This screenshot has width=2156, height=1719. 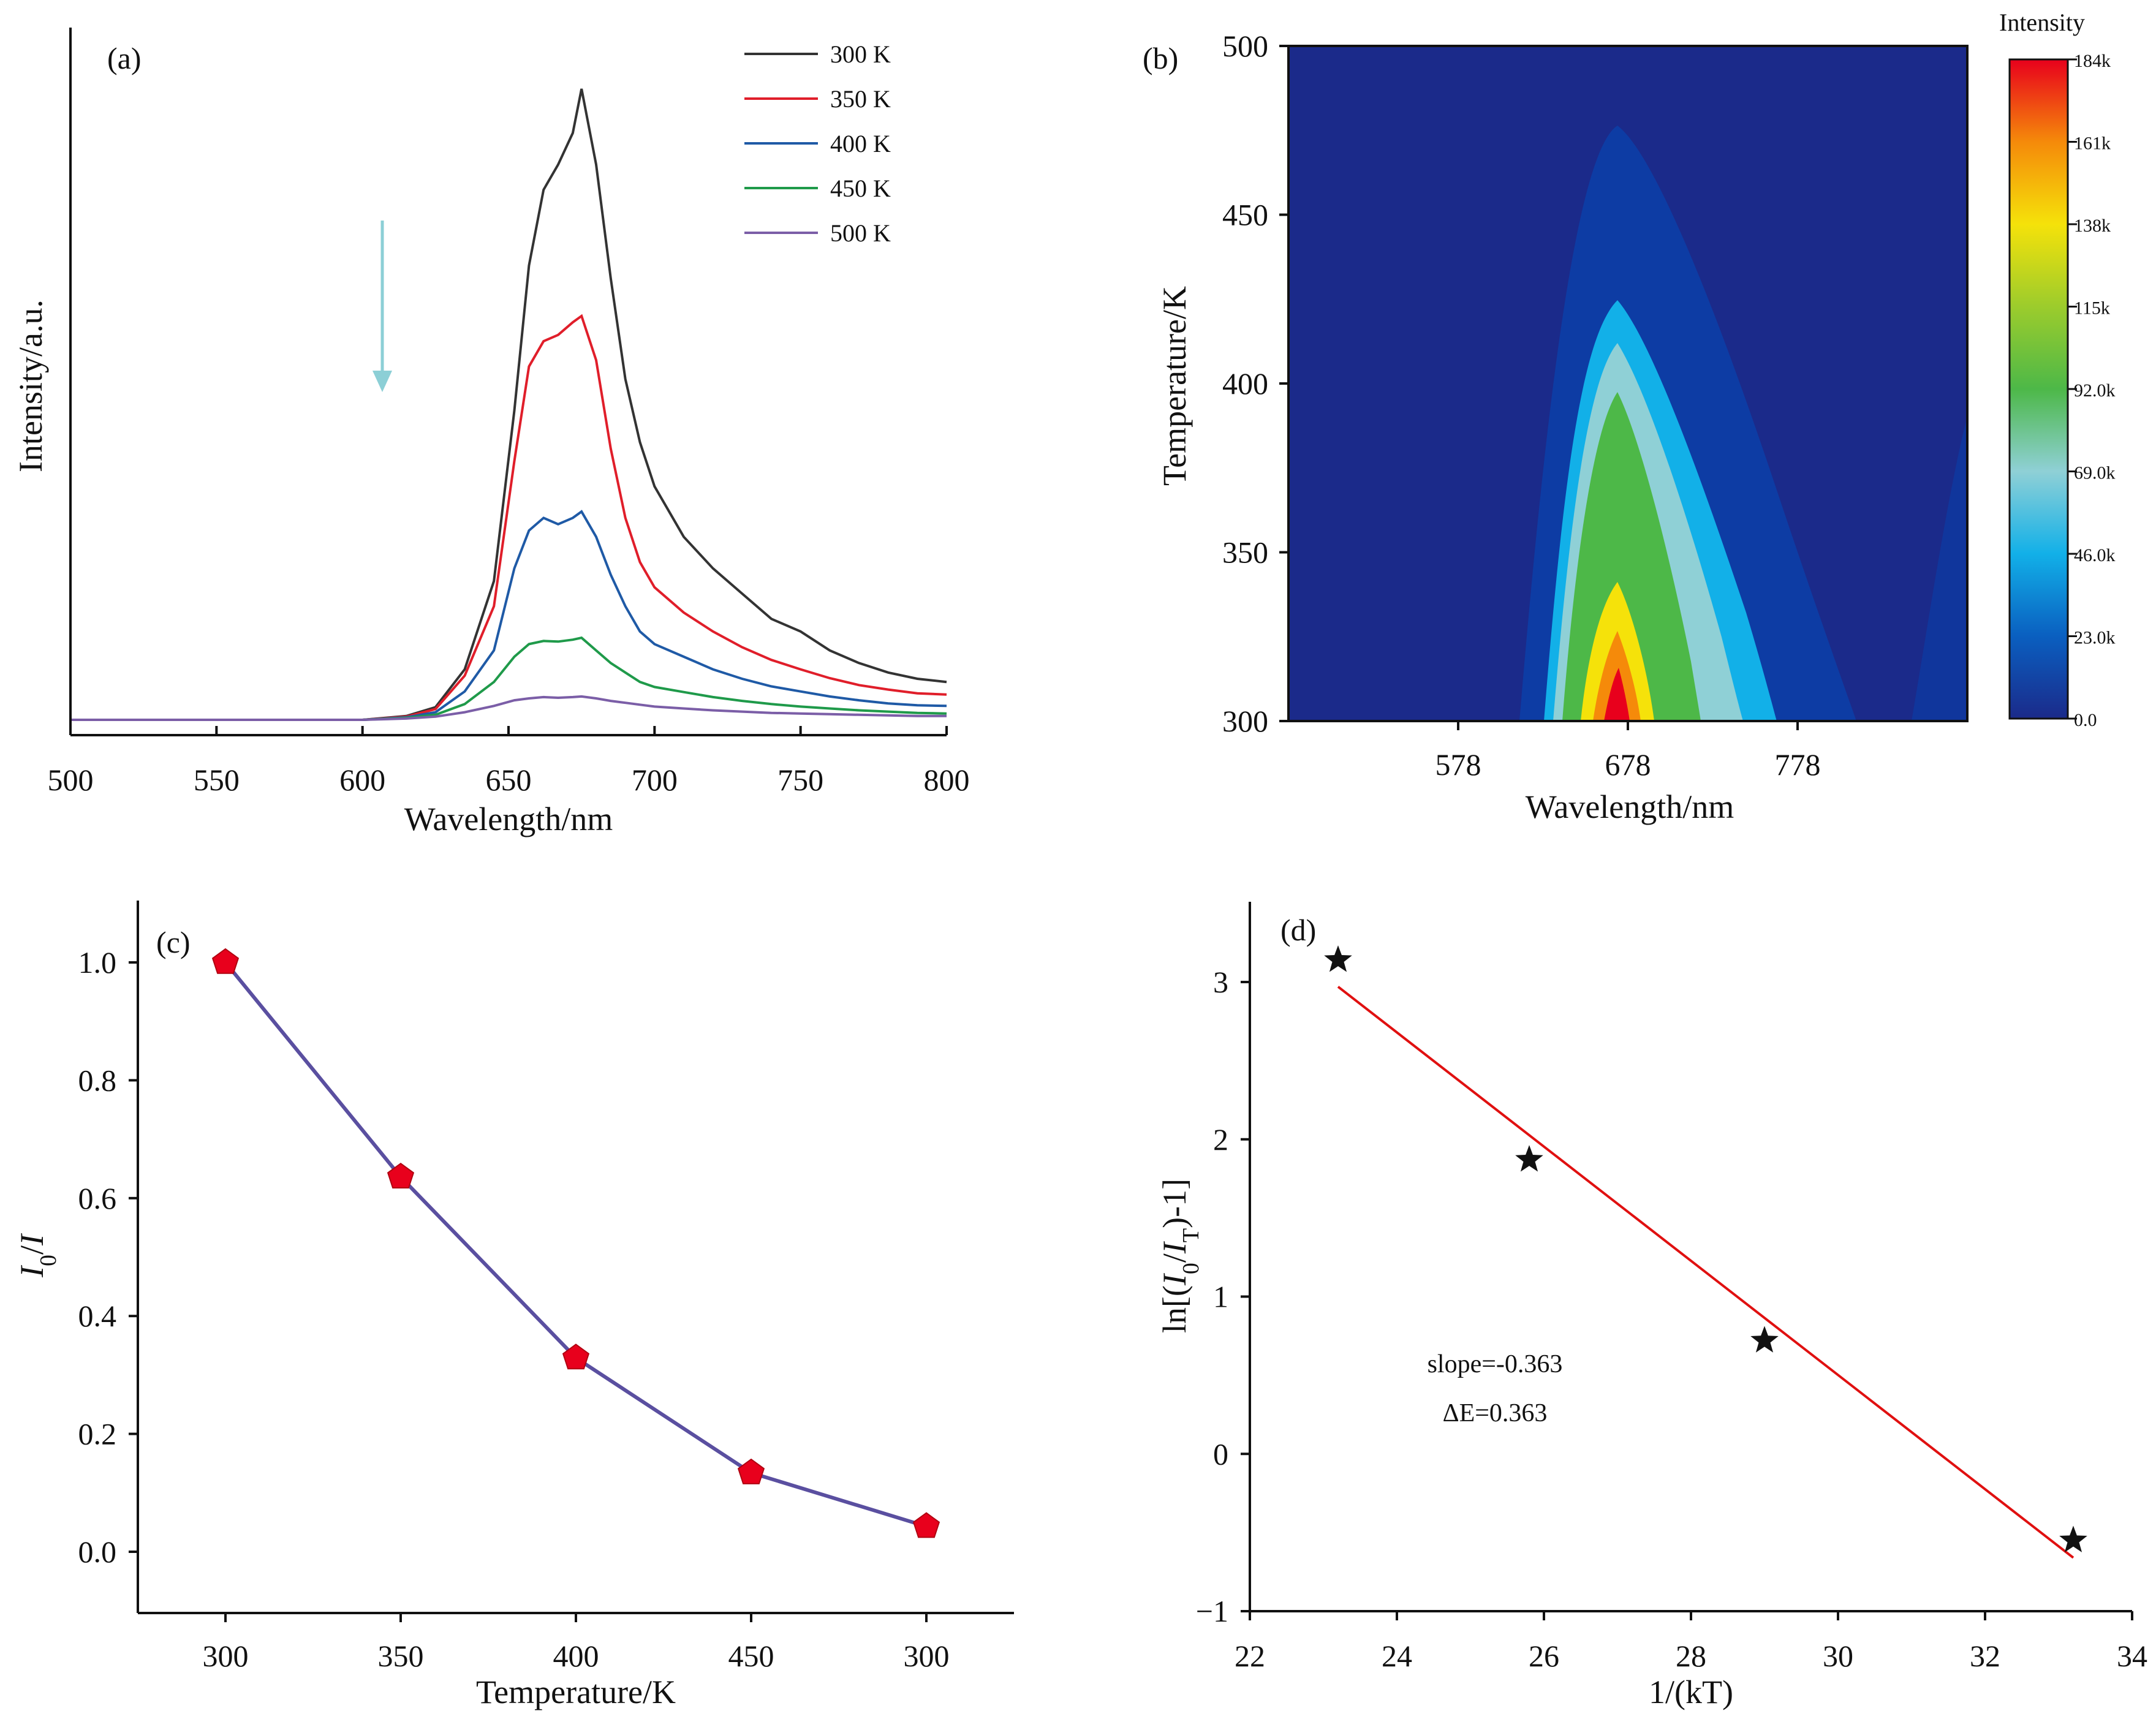 I want to click on y-tick-label: −1, so click(x=1212, y=1611).